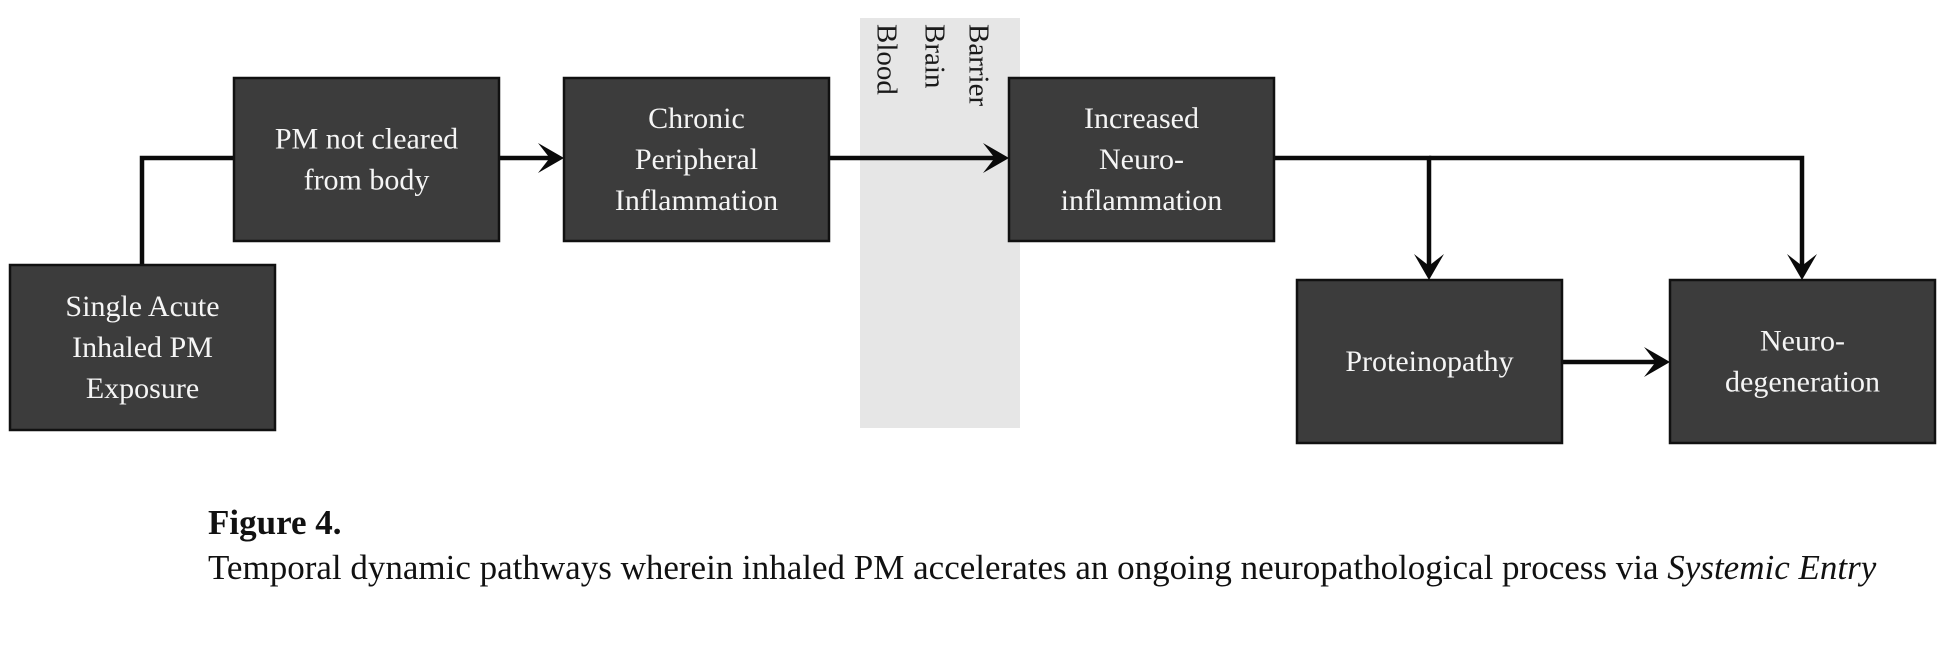 Image resolution: width=1952 pixels, height=656 pixels. I want to click on arrowhead-pm-not-cleared-to-chronic-peripheral-inflammation, so click(551, 158).